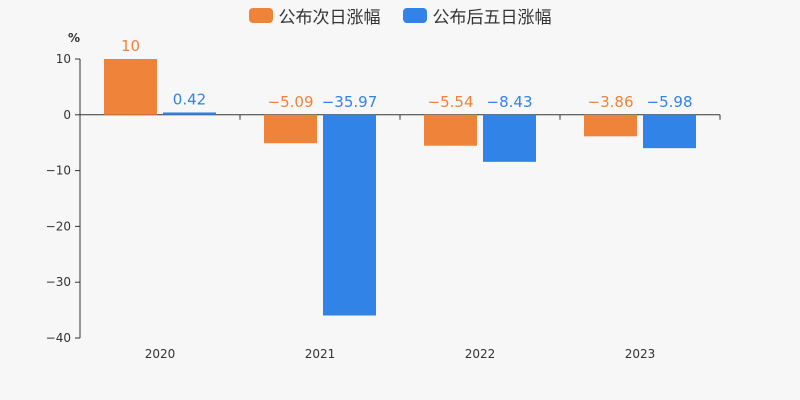 The image size is (800, 400). What do you see at coordinates (510, 102) in the screenshot?
I see `data-label: −8.43` at bounding box center [510, 102].